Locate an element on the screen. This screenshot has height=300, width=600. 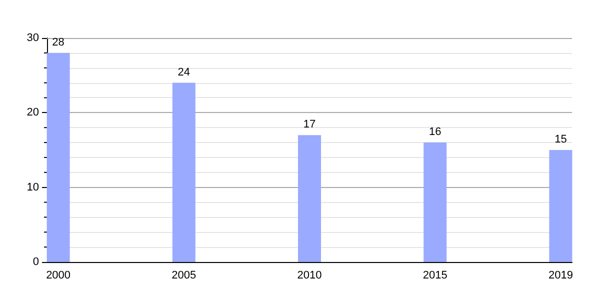
x-tick-label: 2000 is located at coordinates (58, 276).